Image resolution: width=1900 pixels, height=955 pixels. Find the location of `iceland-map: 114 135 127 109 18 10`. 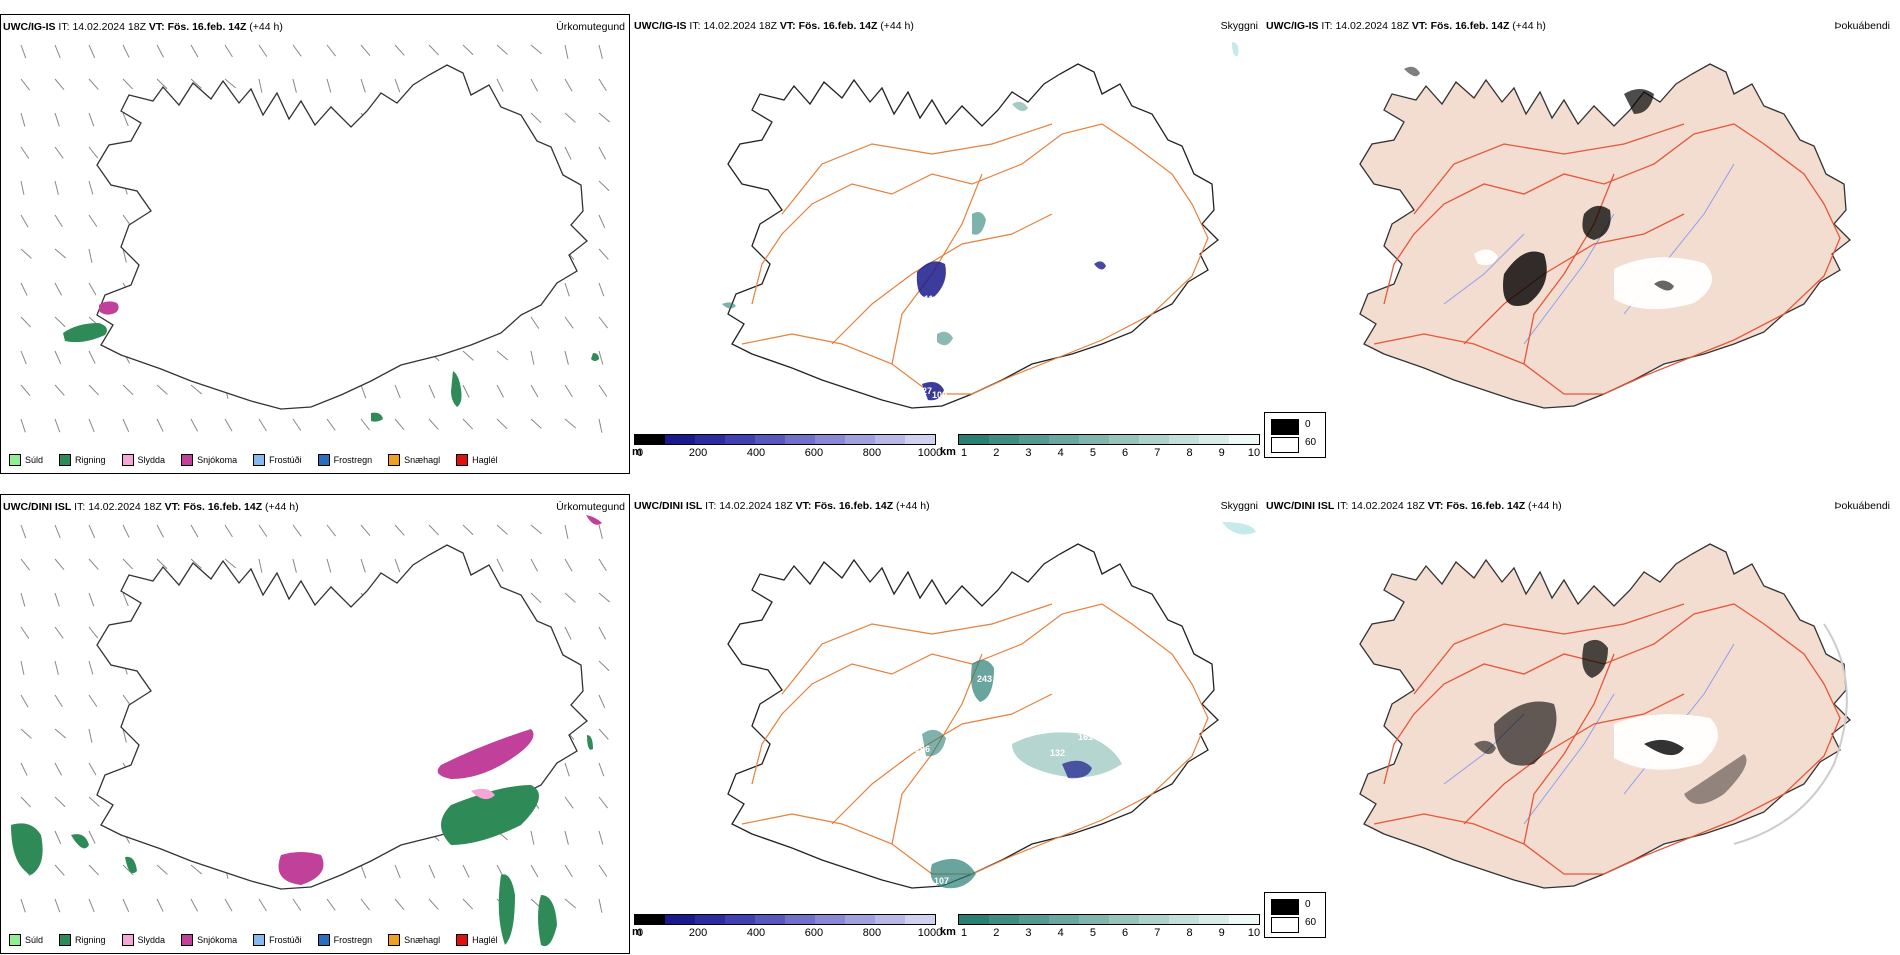

iceland-map: 114 135 127 109 18 10 is located at coordinates (980, 225).